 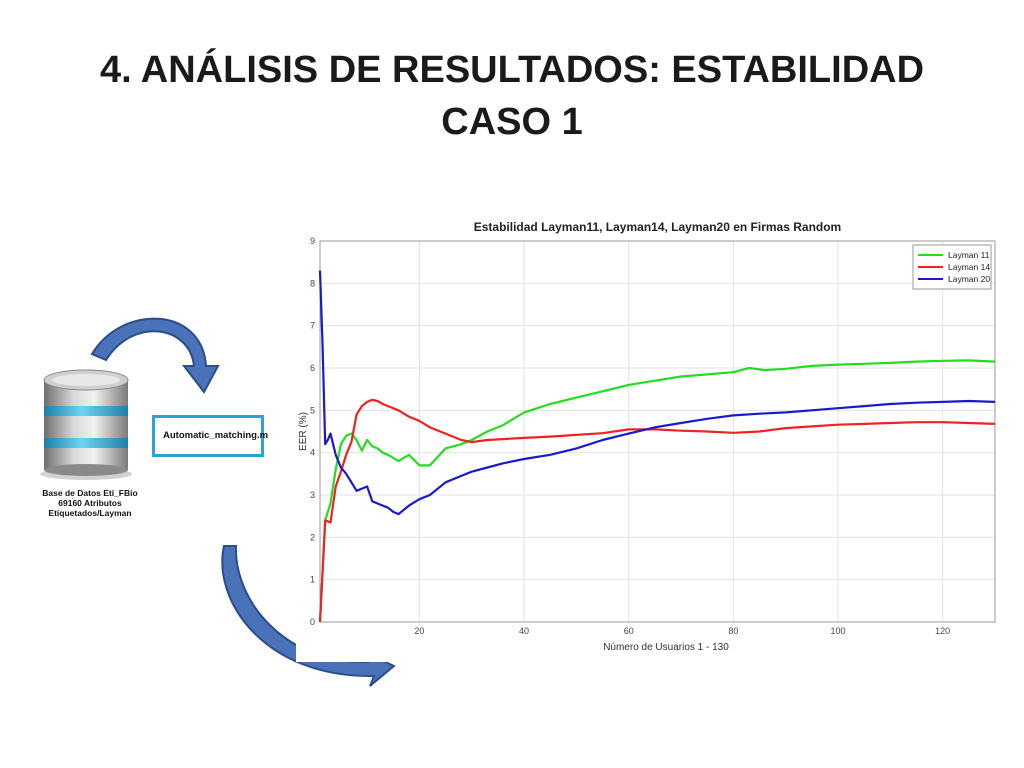 I want to click on x-axis-label: Número de Usuarios 1 - 130, so click(x=666, y=647).